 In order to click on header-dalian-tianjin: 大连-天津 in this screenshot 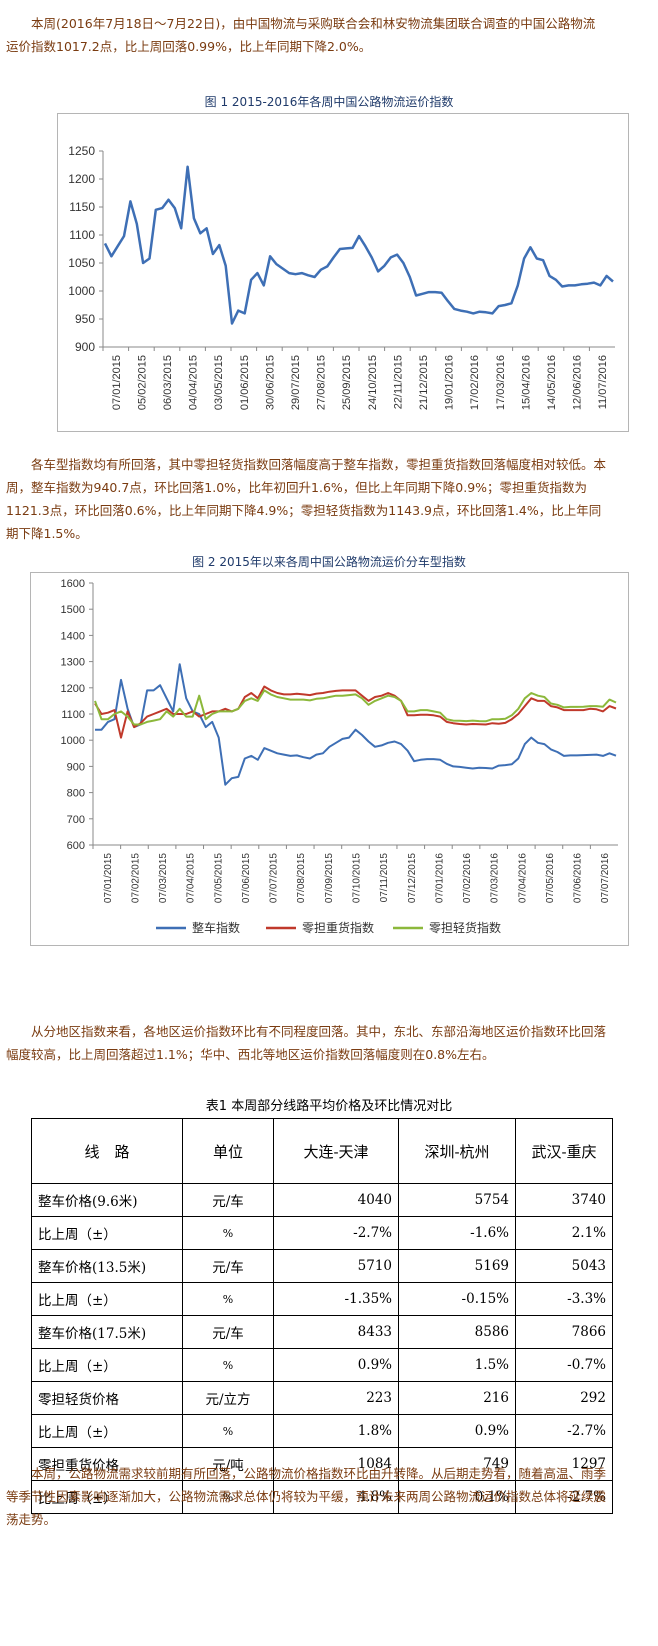, I will do `click(336, 1151)`.